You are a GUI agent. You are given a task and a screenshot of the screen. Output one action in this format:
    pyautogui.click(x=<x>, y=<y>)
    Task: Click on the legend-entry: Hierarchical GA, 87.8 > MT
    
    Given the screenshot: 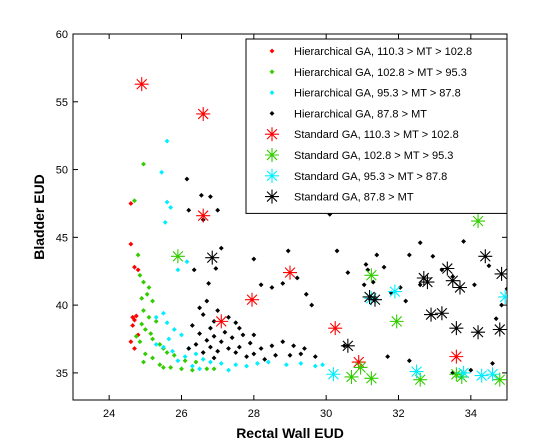 What is the action you would take?
    pyautogui.click(x=348, y=114)
    